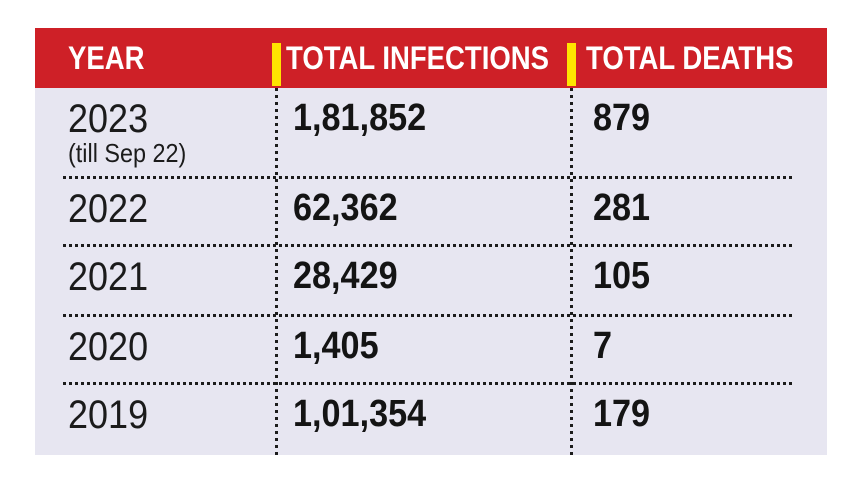  I want to click on deaths-cell: 7, so click(699, 350).